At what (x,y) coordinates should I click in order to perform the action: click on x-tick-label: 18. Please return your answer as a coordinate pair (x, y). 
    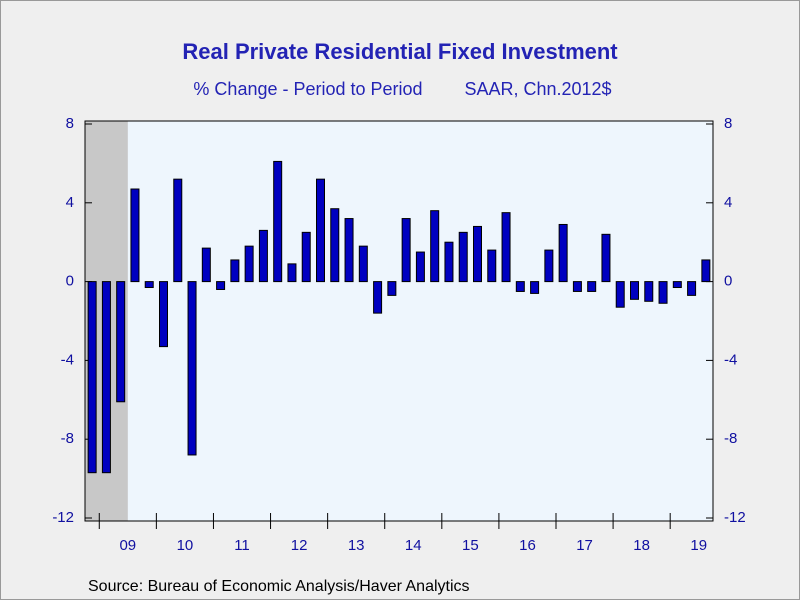
    Looking at the image, I should click on (641, 545).